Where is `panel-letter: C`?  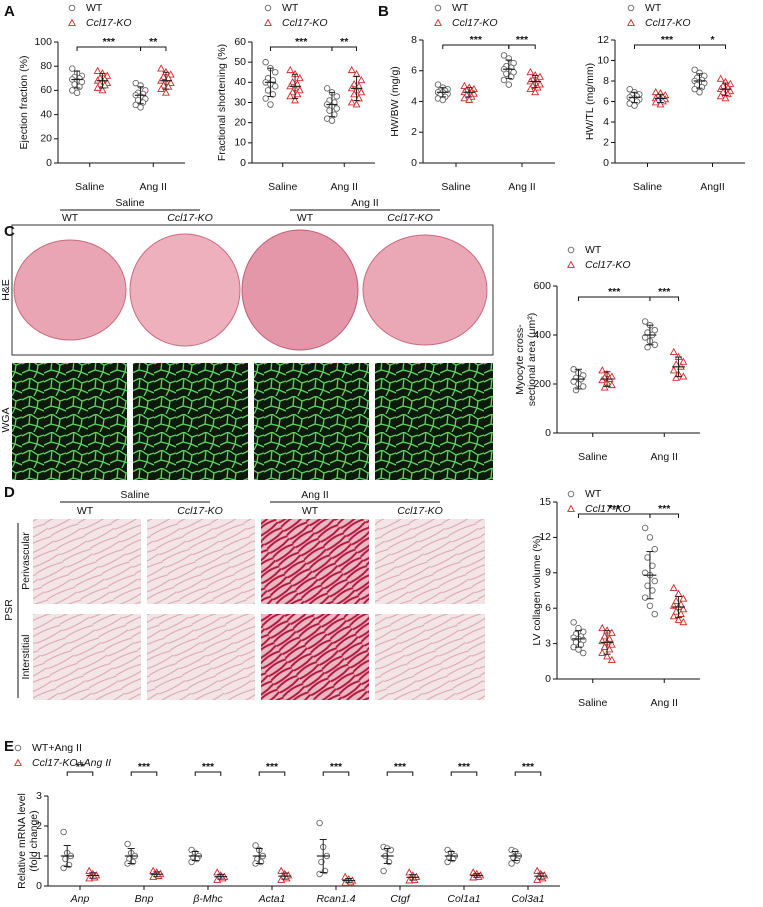 panel-letter: C is located at coordinates (9, 231).